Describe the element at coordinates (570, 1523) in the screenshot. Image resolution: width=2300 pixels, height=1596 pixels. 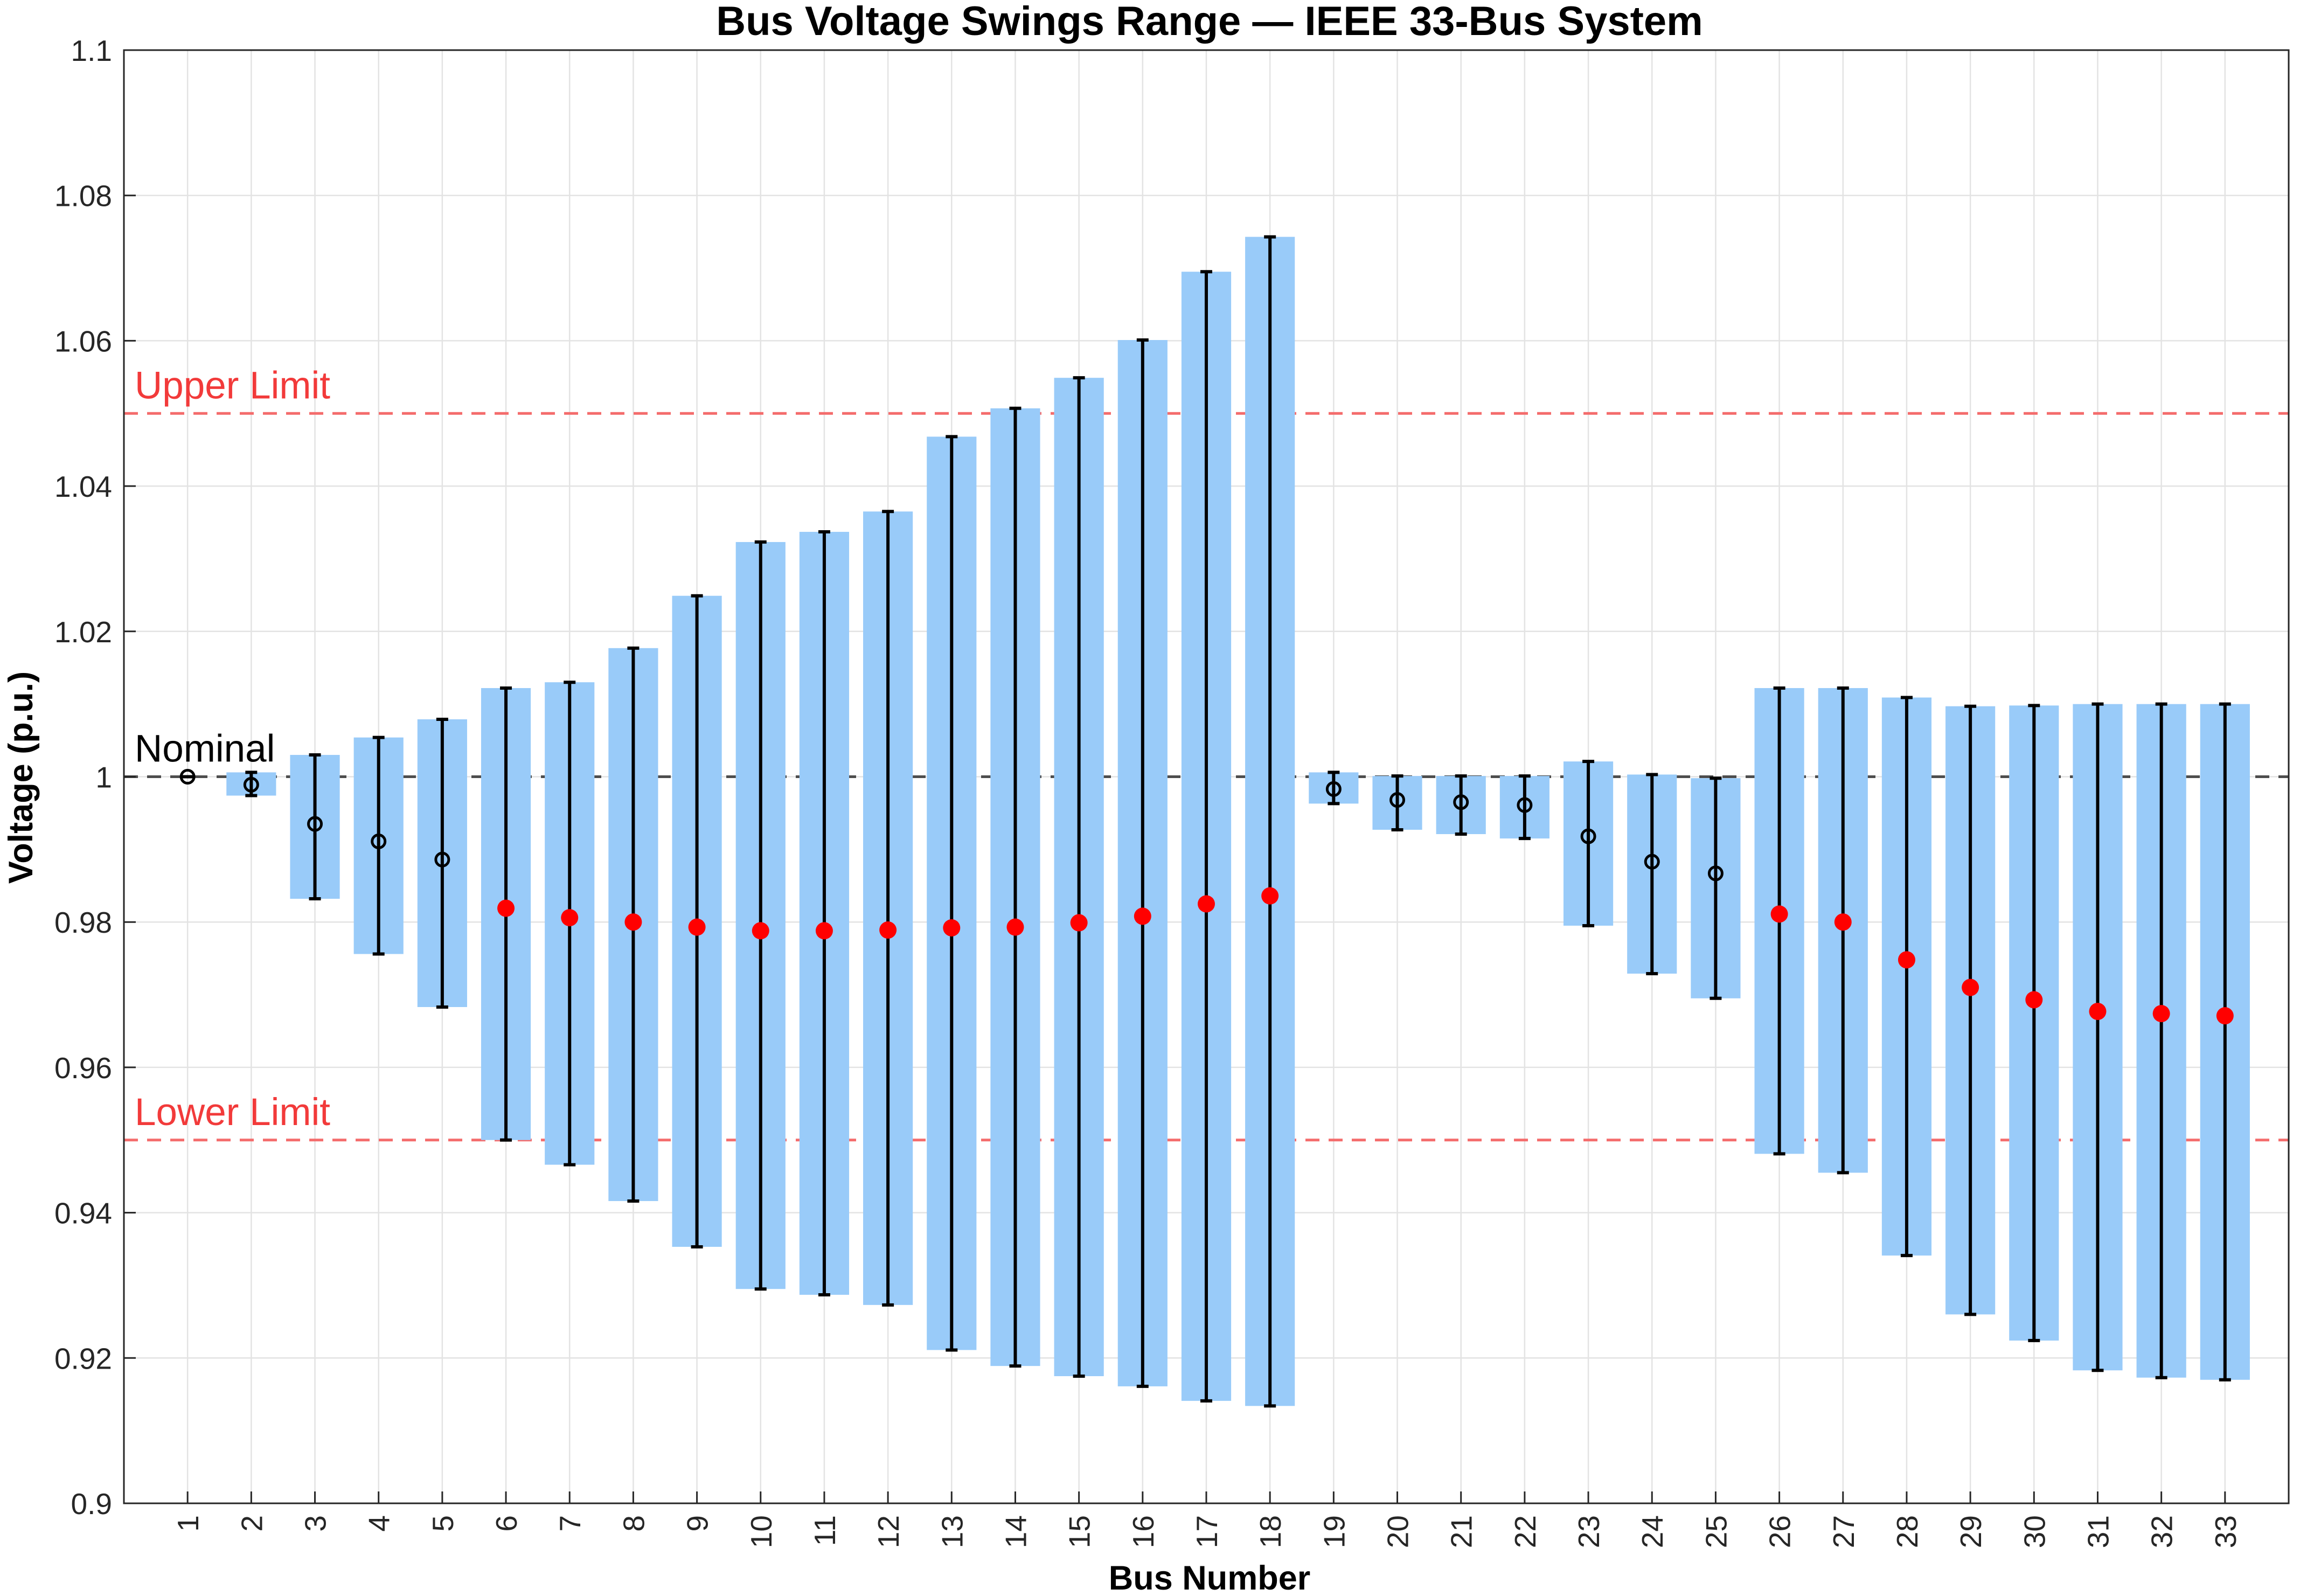
I see `x-tick-label: 7` at that location.